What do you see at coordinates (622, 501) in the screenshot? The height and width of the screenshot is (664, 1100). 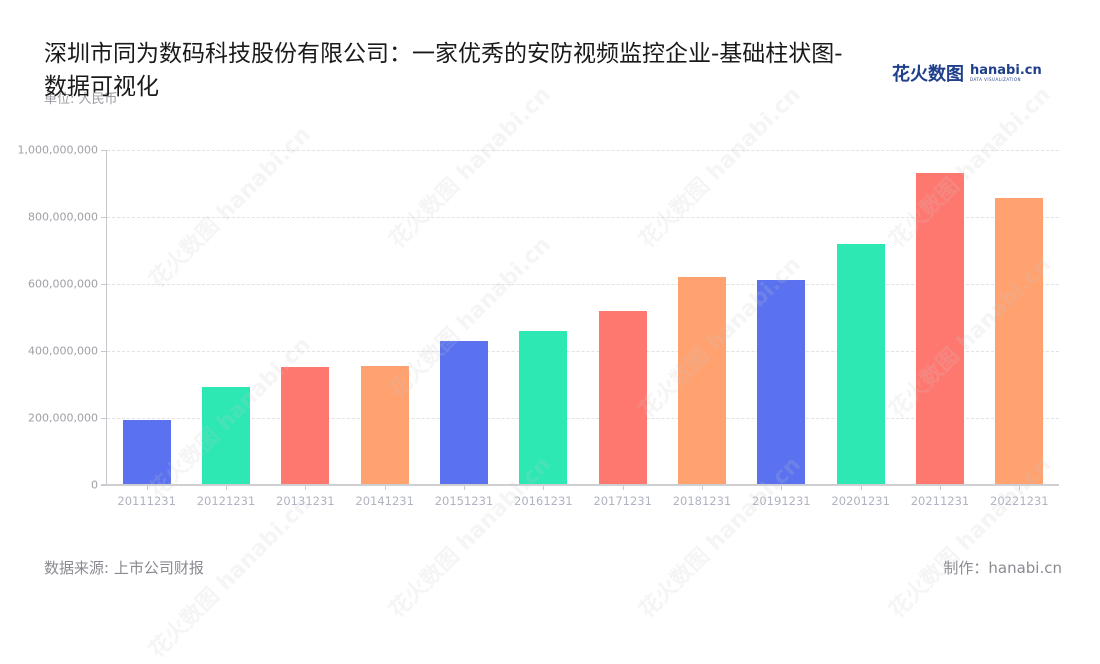 I see `x-tick-label: 20171231` at bounding box center [622, 501].